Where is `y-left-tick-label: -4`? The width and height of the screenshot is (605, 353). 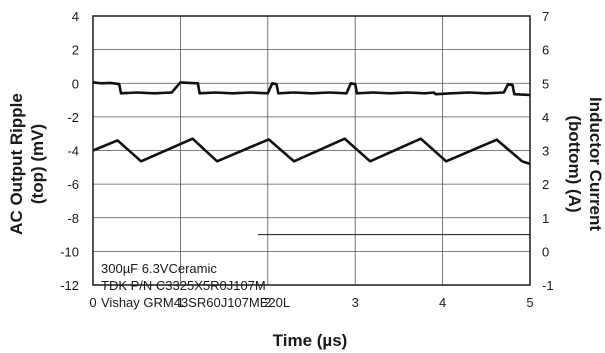
y-left-tick-label: -4 is located at coordinates (73, 151).